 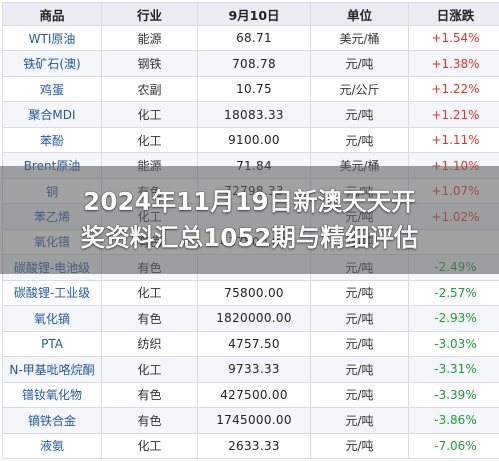 What do you see at coordinates (149, 38) in the screenshot?
I see `cell-sector: 能源` at bounding box center [149, 38].